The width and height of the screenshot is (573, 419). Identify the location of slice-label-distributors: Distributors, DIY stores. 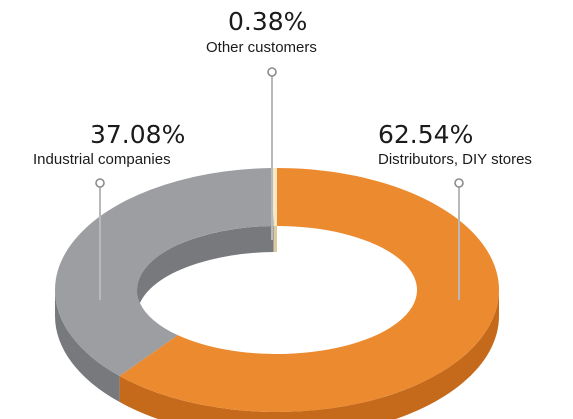
(455, 159).